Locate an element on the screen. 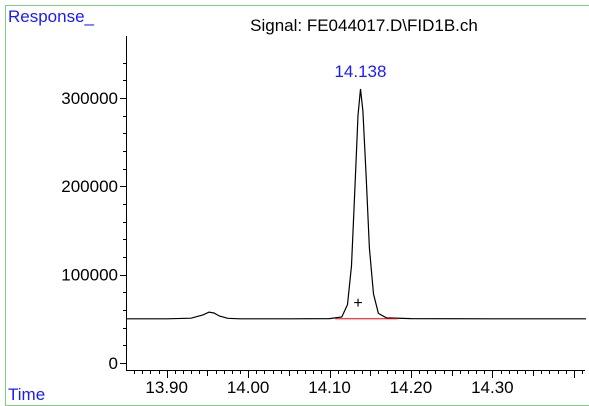  peak-label: 14.138 is located at coordinates (360, 71).